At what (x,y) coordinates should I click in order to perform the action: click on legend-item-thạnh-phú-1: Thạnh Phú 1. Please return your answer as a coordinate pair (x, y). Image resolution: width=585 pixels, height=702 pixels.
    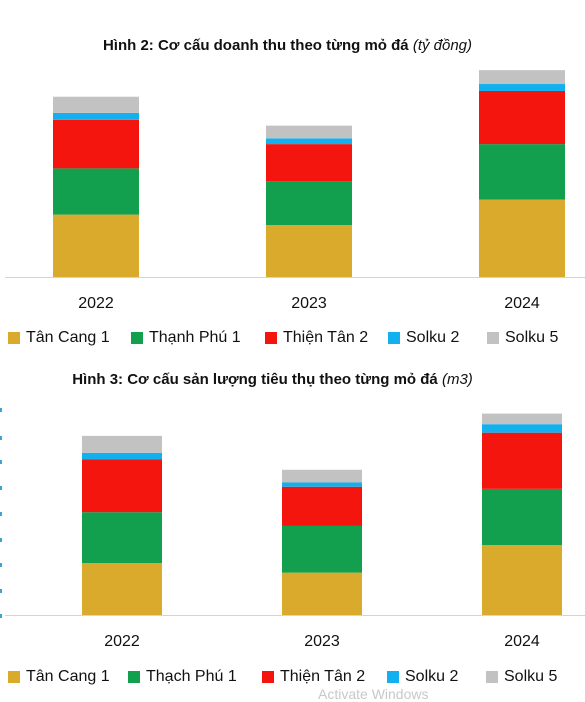
    Looking at the image, I should click on (186, 338).